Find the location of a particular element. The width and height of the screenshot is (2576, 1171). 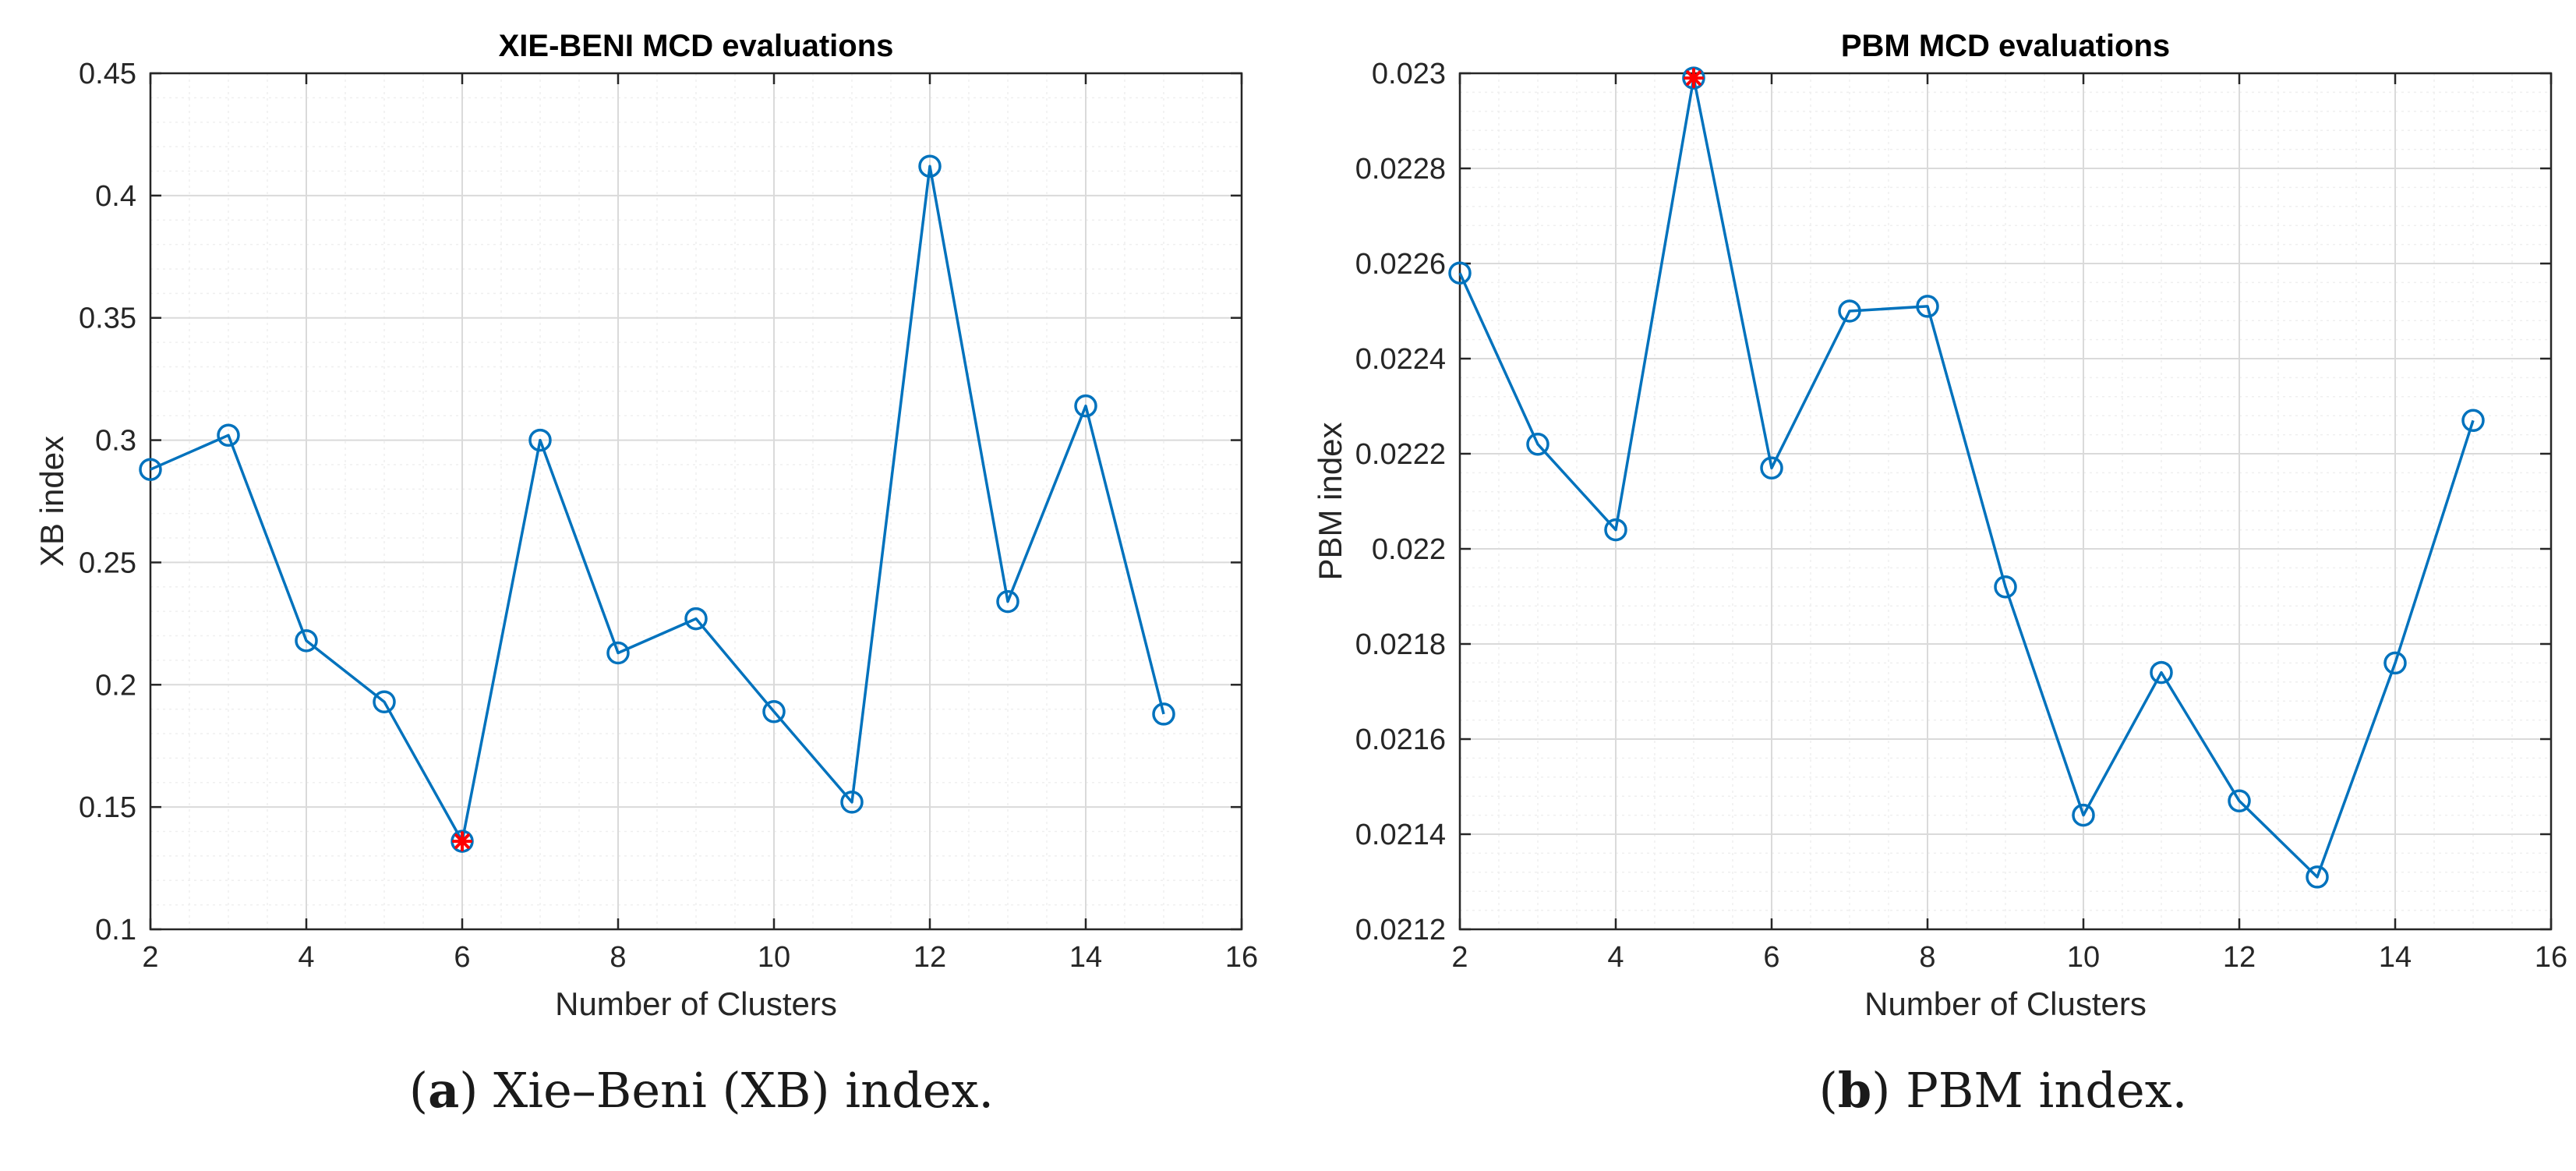

caption-text: ) Xie–Beni (XB) index. is located at coordinates (726, 1091).